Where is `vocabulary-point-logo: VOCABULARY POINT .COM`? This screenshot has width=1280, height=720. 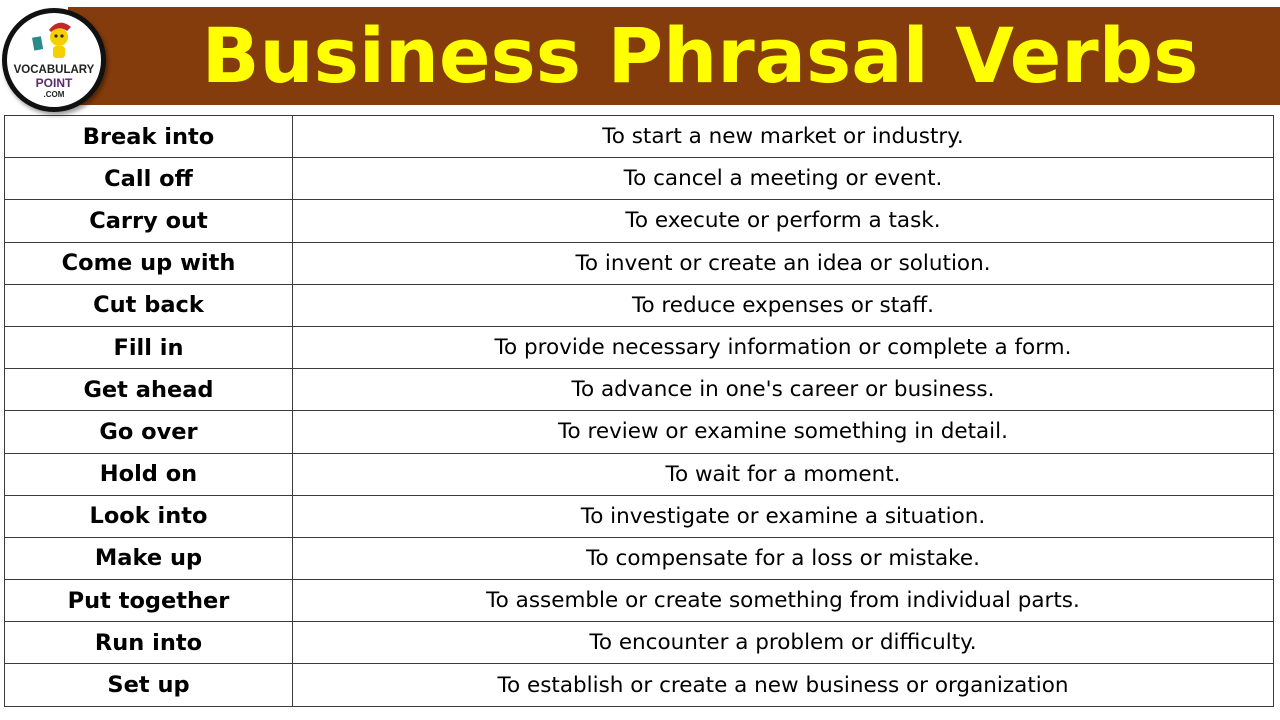 vocabulary-point-logo: VOCABULARY POINT .COM is located at coordinates (54, 60).